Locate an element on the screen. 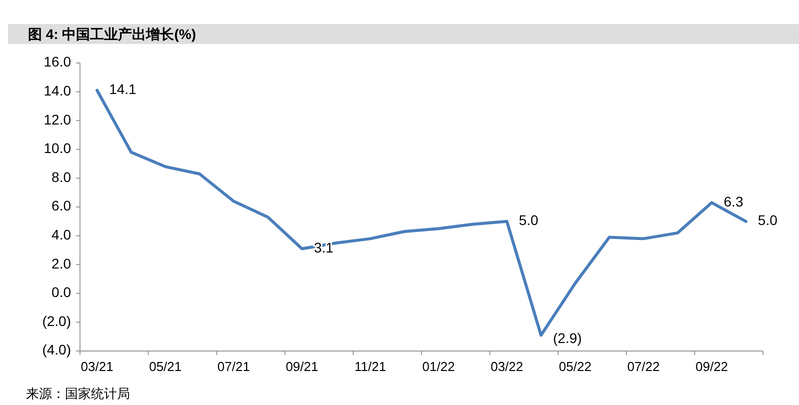  x-tick-label: 05/21 is located at coordinates (165, 366).